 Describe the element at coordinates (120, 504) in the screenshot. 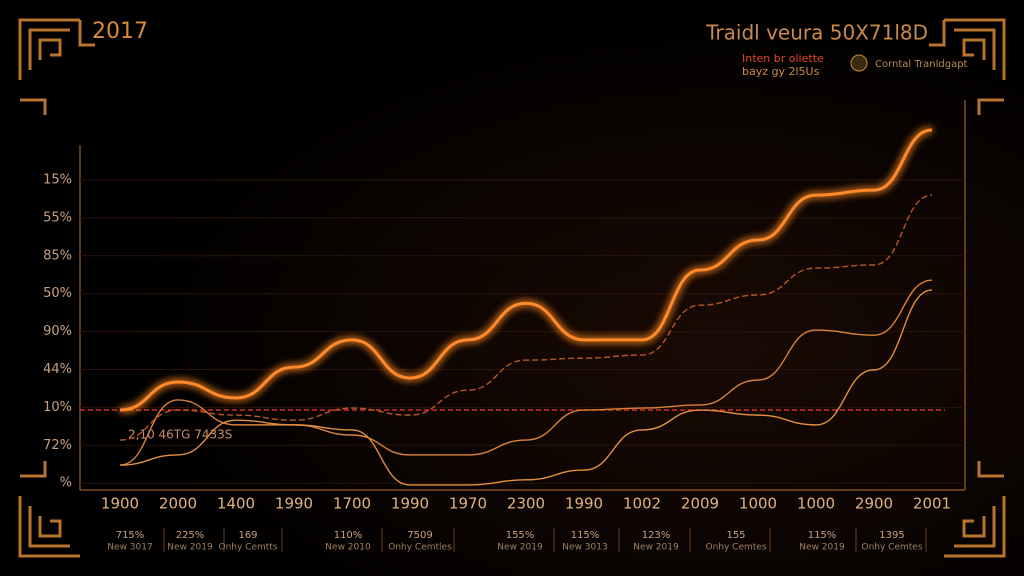

I see `x-tick-label: 1900` at that location.